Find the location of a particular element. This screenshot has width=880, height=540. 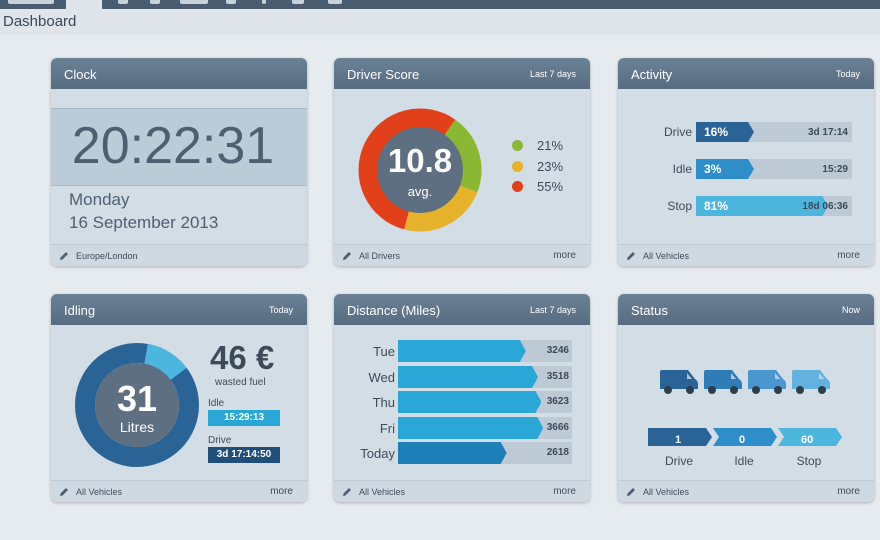

panel-title: Distance (Miles) is located at coordinates (394, 310).